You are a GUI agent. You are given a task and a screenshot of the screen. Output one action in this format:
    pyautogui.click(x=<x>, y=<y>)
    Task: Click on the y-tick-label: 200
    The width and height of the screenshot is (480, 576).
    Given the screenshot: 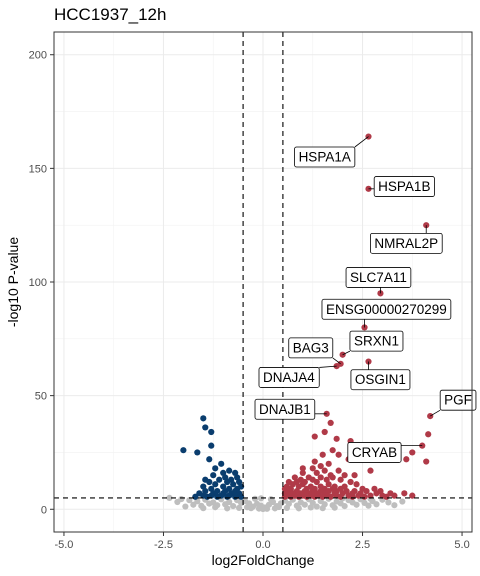 What is the action you would take?
    pyautogui.click(x=38, y=56)
    